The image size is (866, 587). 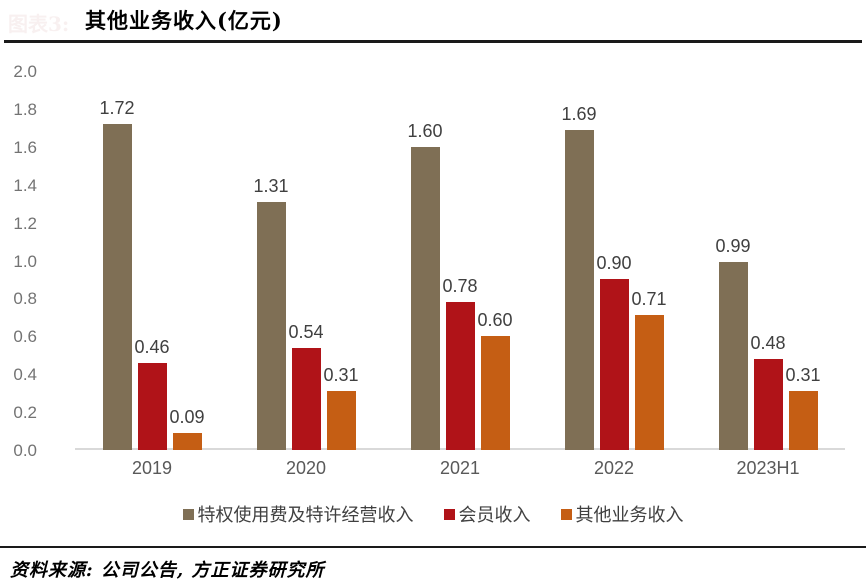 I want to click on legend-label: 其他业务收入, so click(x=629, y=515).